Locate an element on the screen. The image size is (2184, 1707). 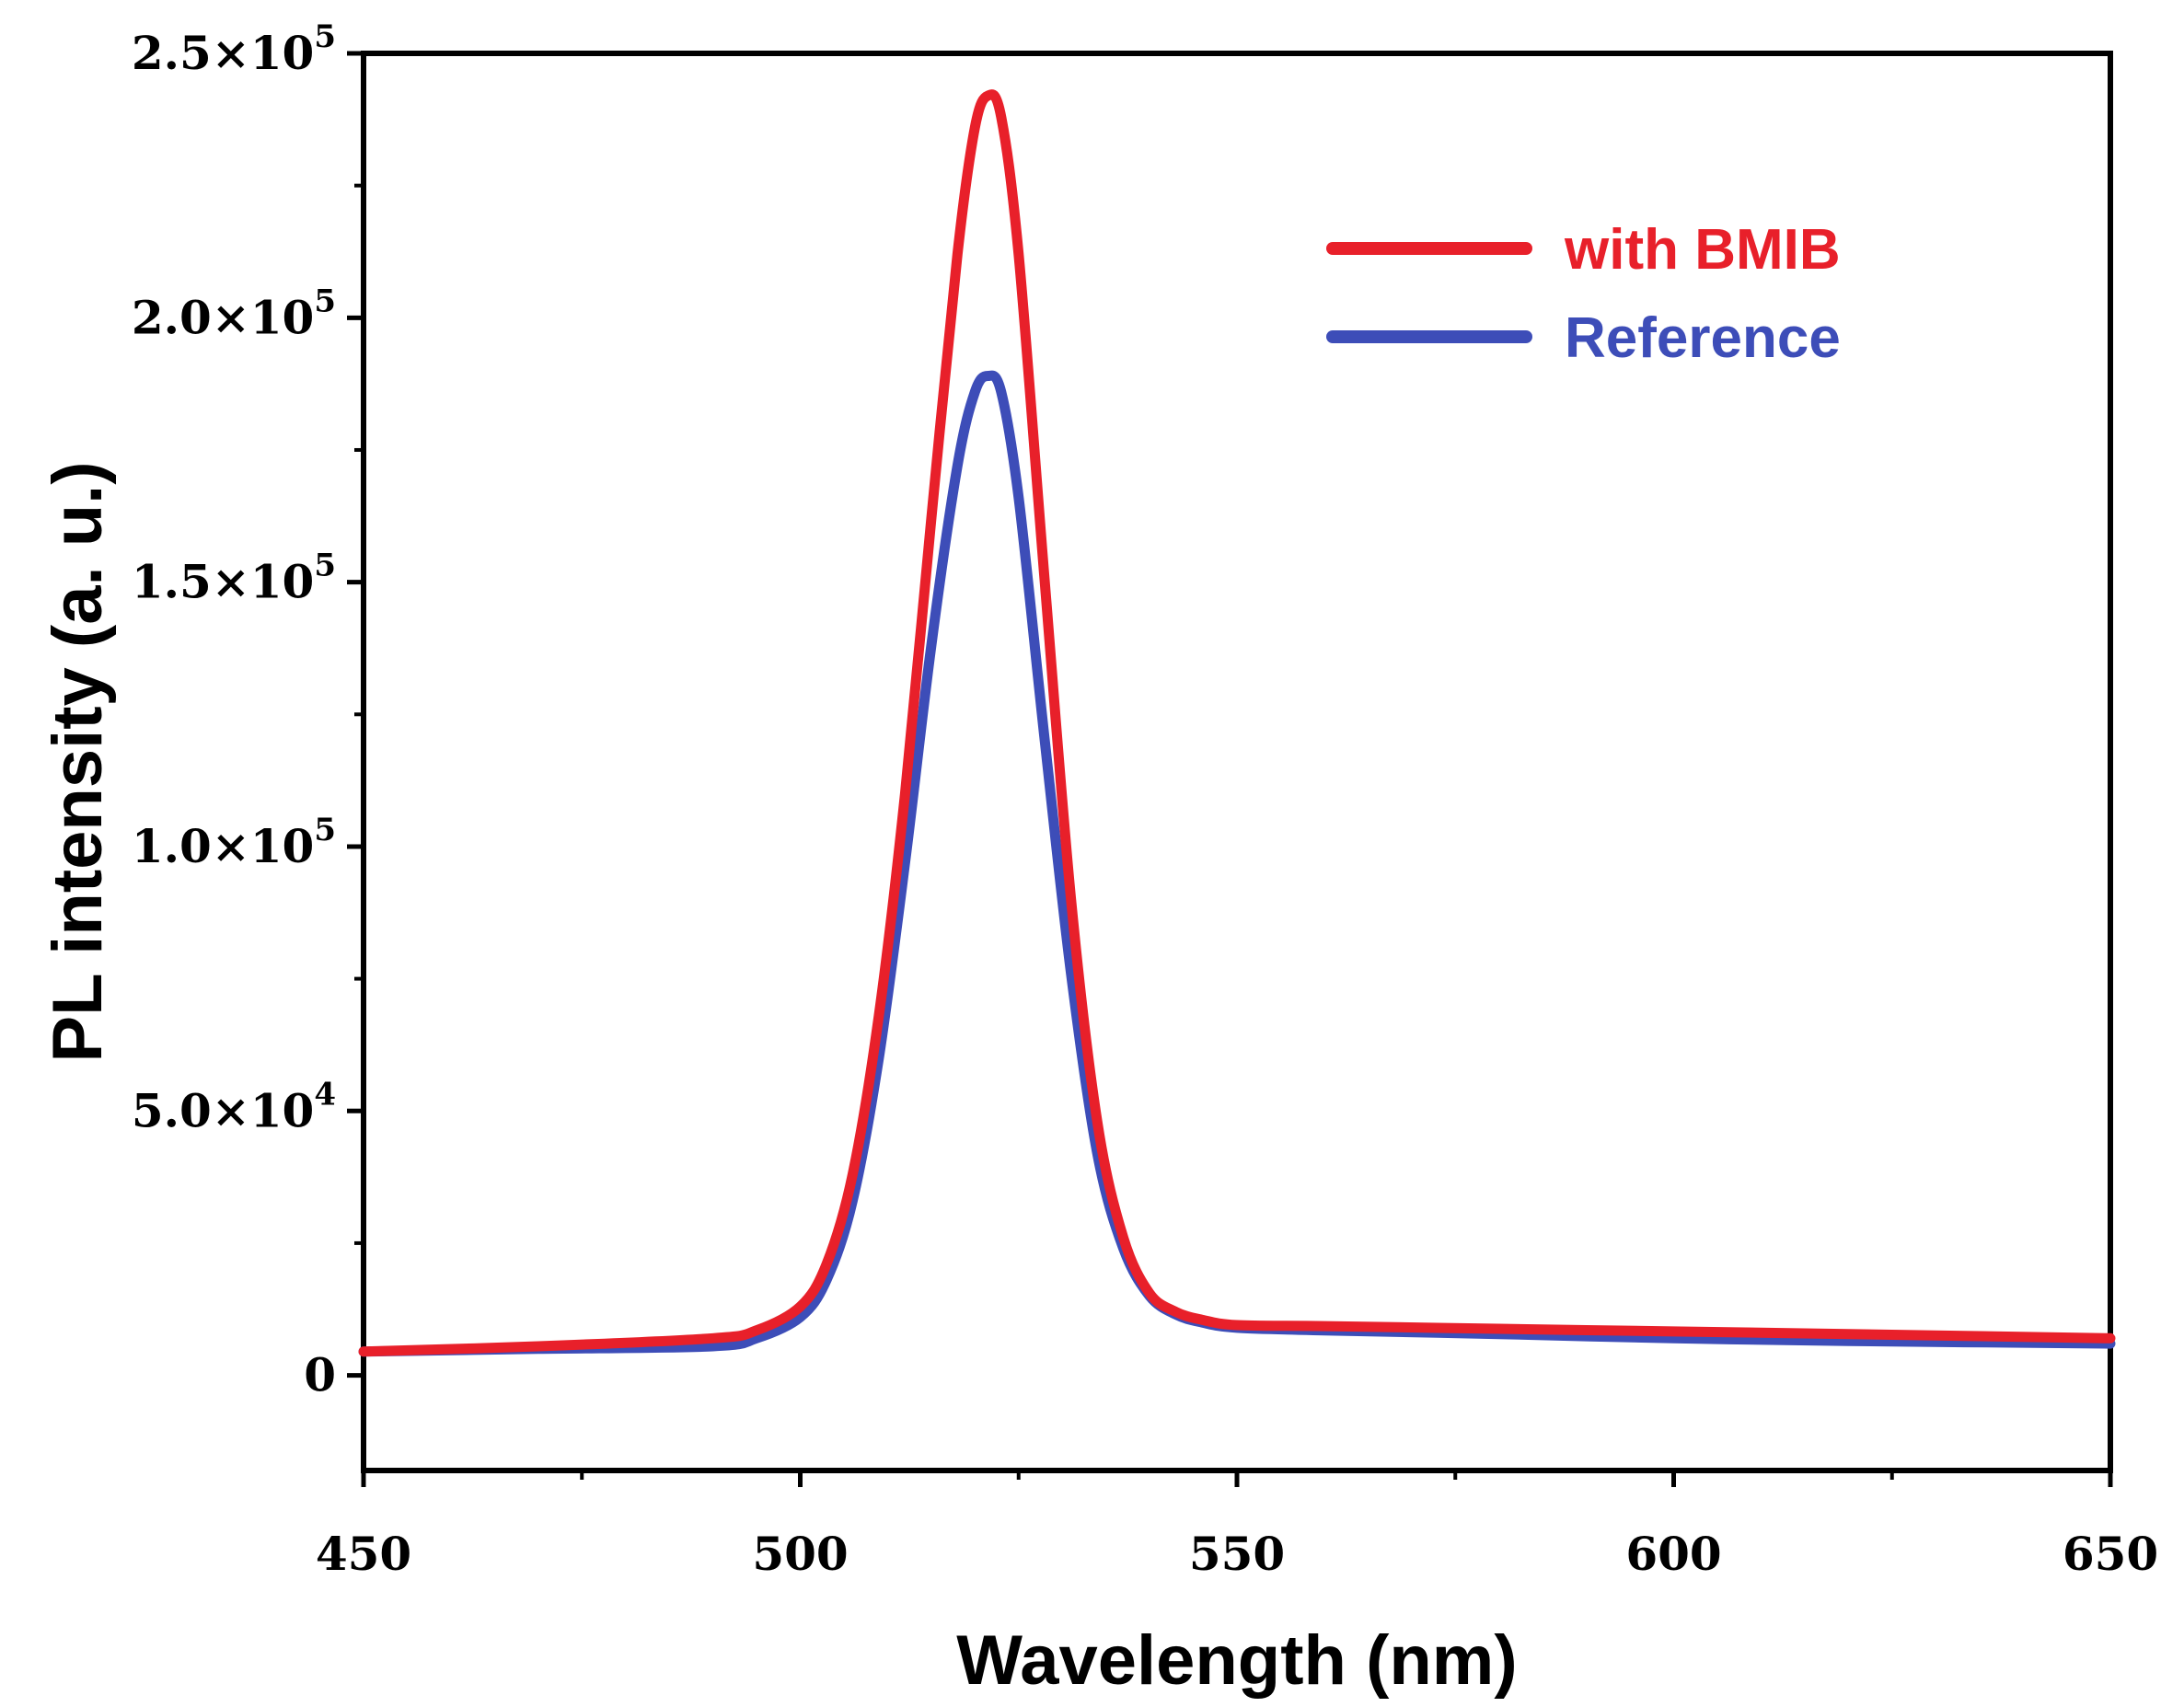
x-tick-label: 450 is located at coordinates (363, 1554).